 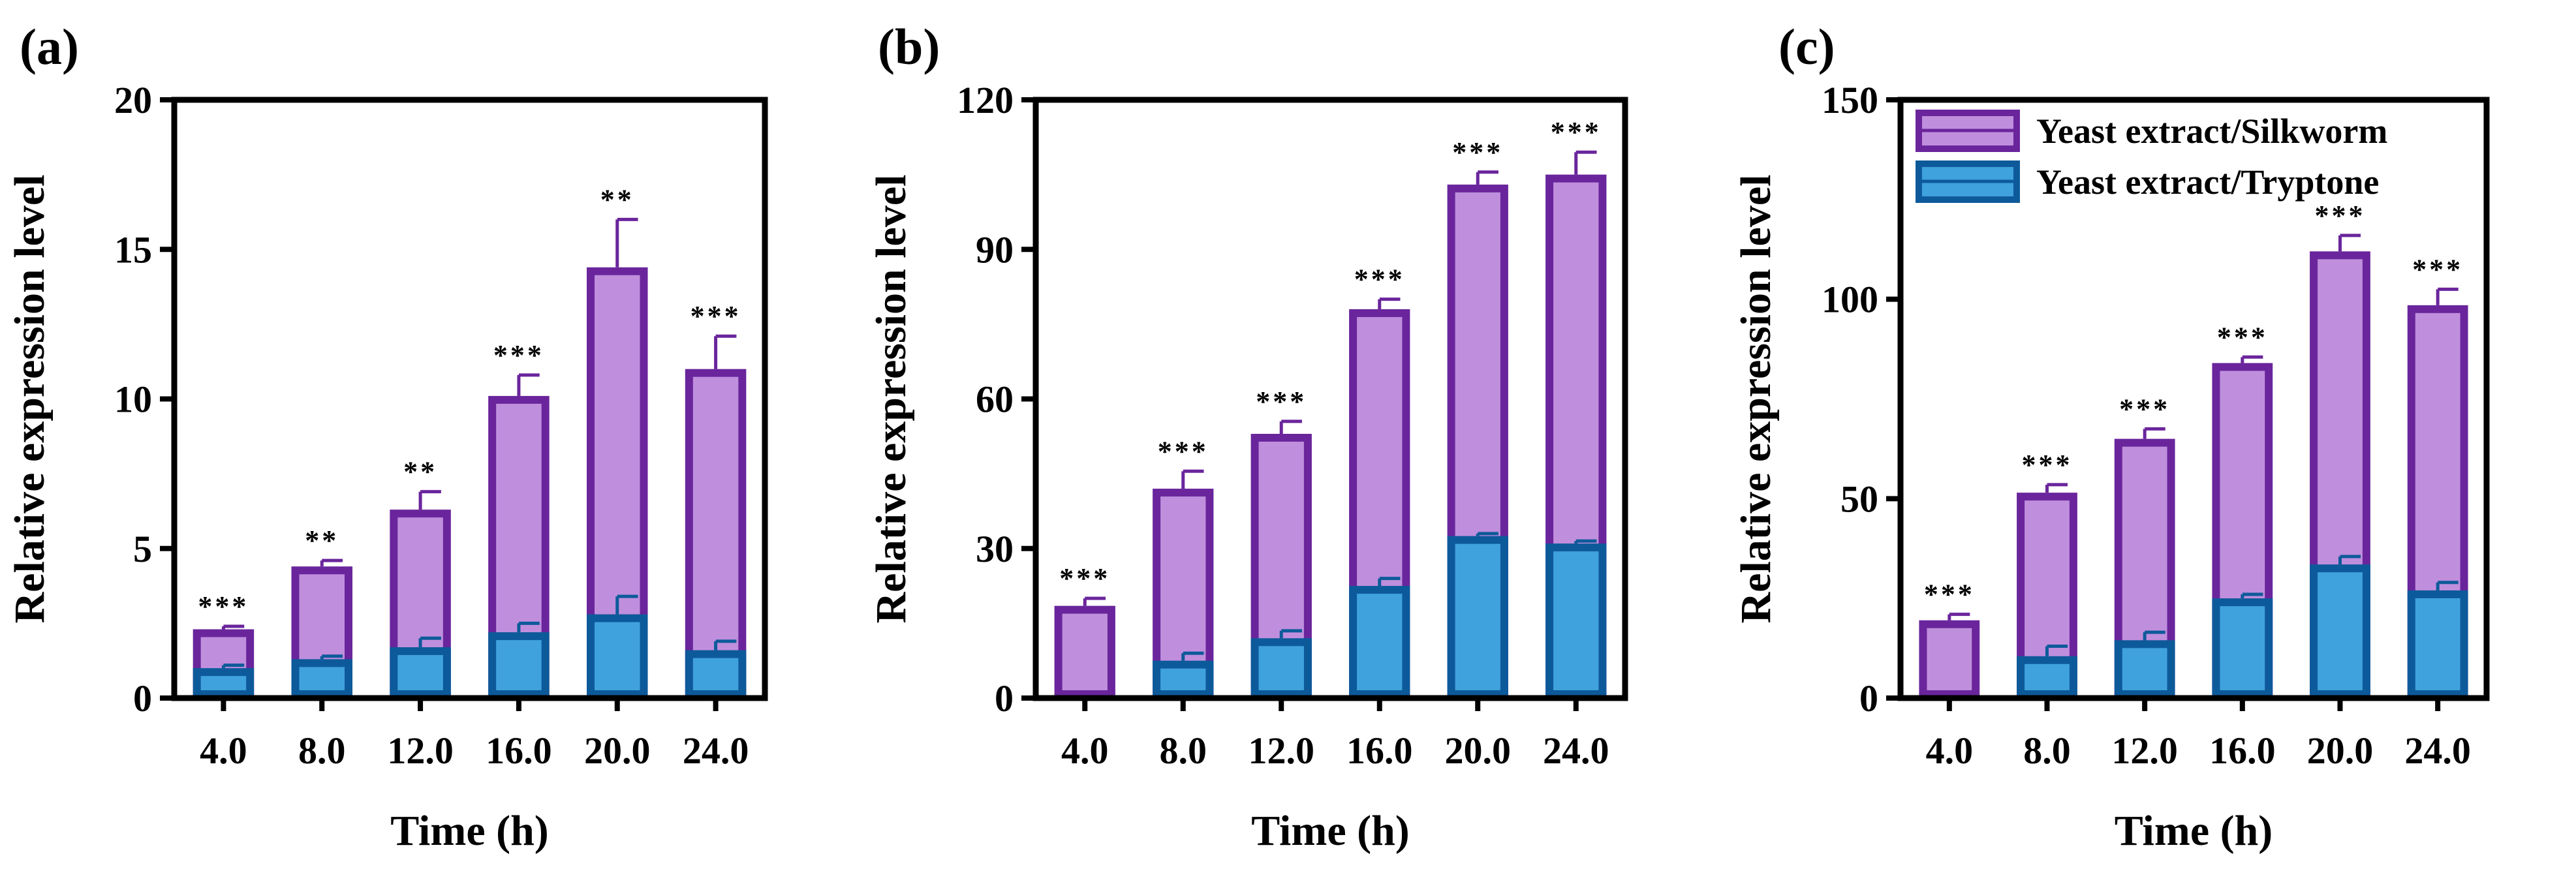 I want to click on legend-label-tryptone: Yeast extract/Tryptone, so click(x=2207, y=182).